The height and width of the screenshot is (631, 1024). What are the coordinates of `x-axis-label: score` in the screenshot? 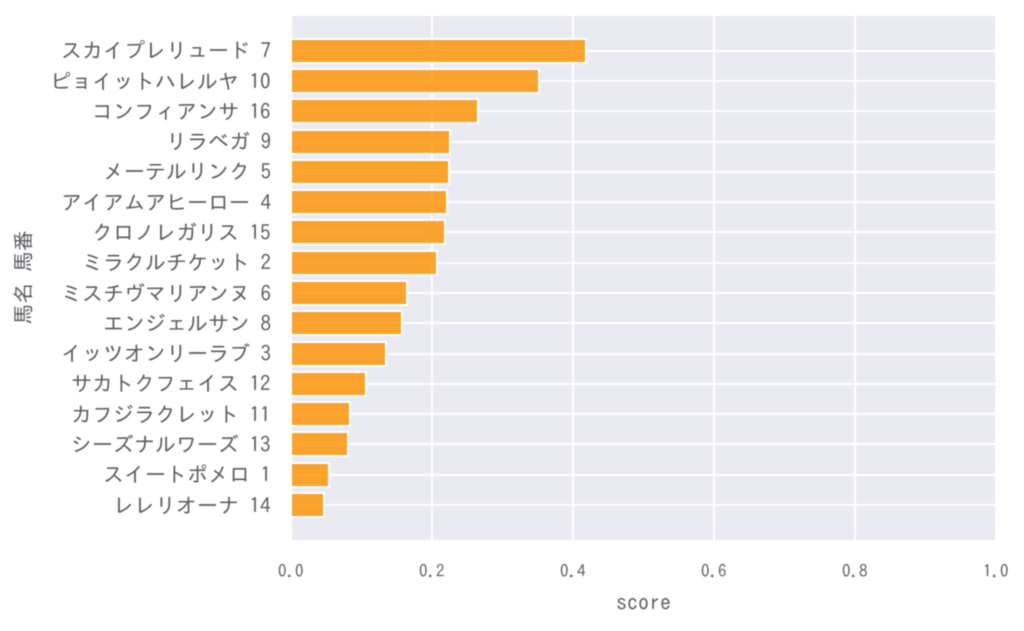 It's located at (643, 602).